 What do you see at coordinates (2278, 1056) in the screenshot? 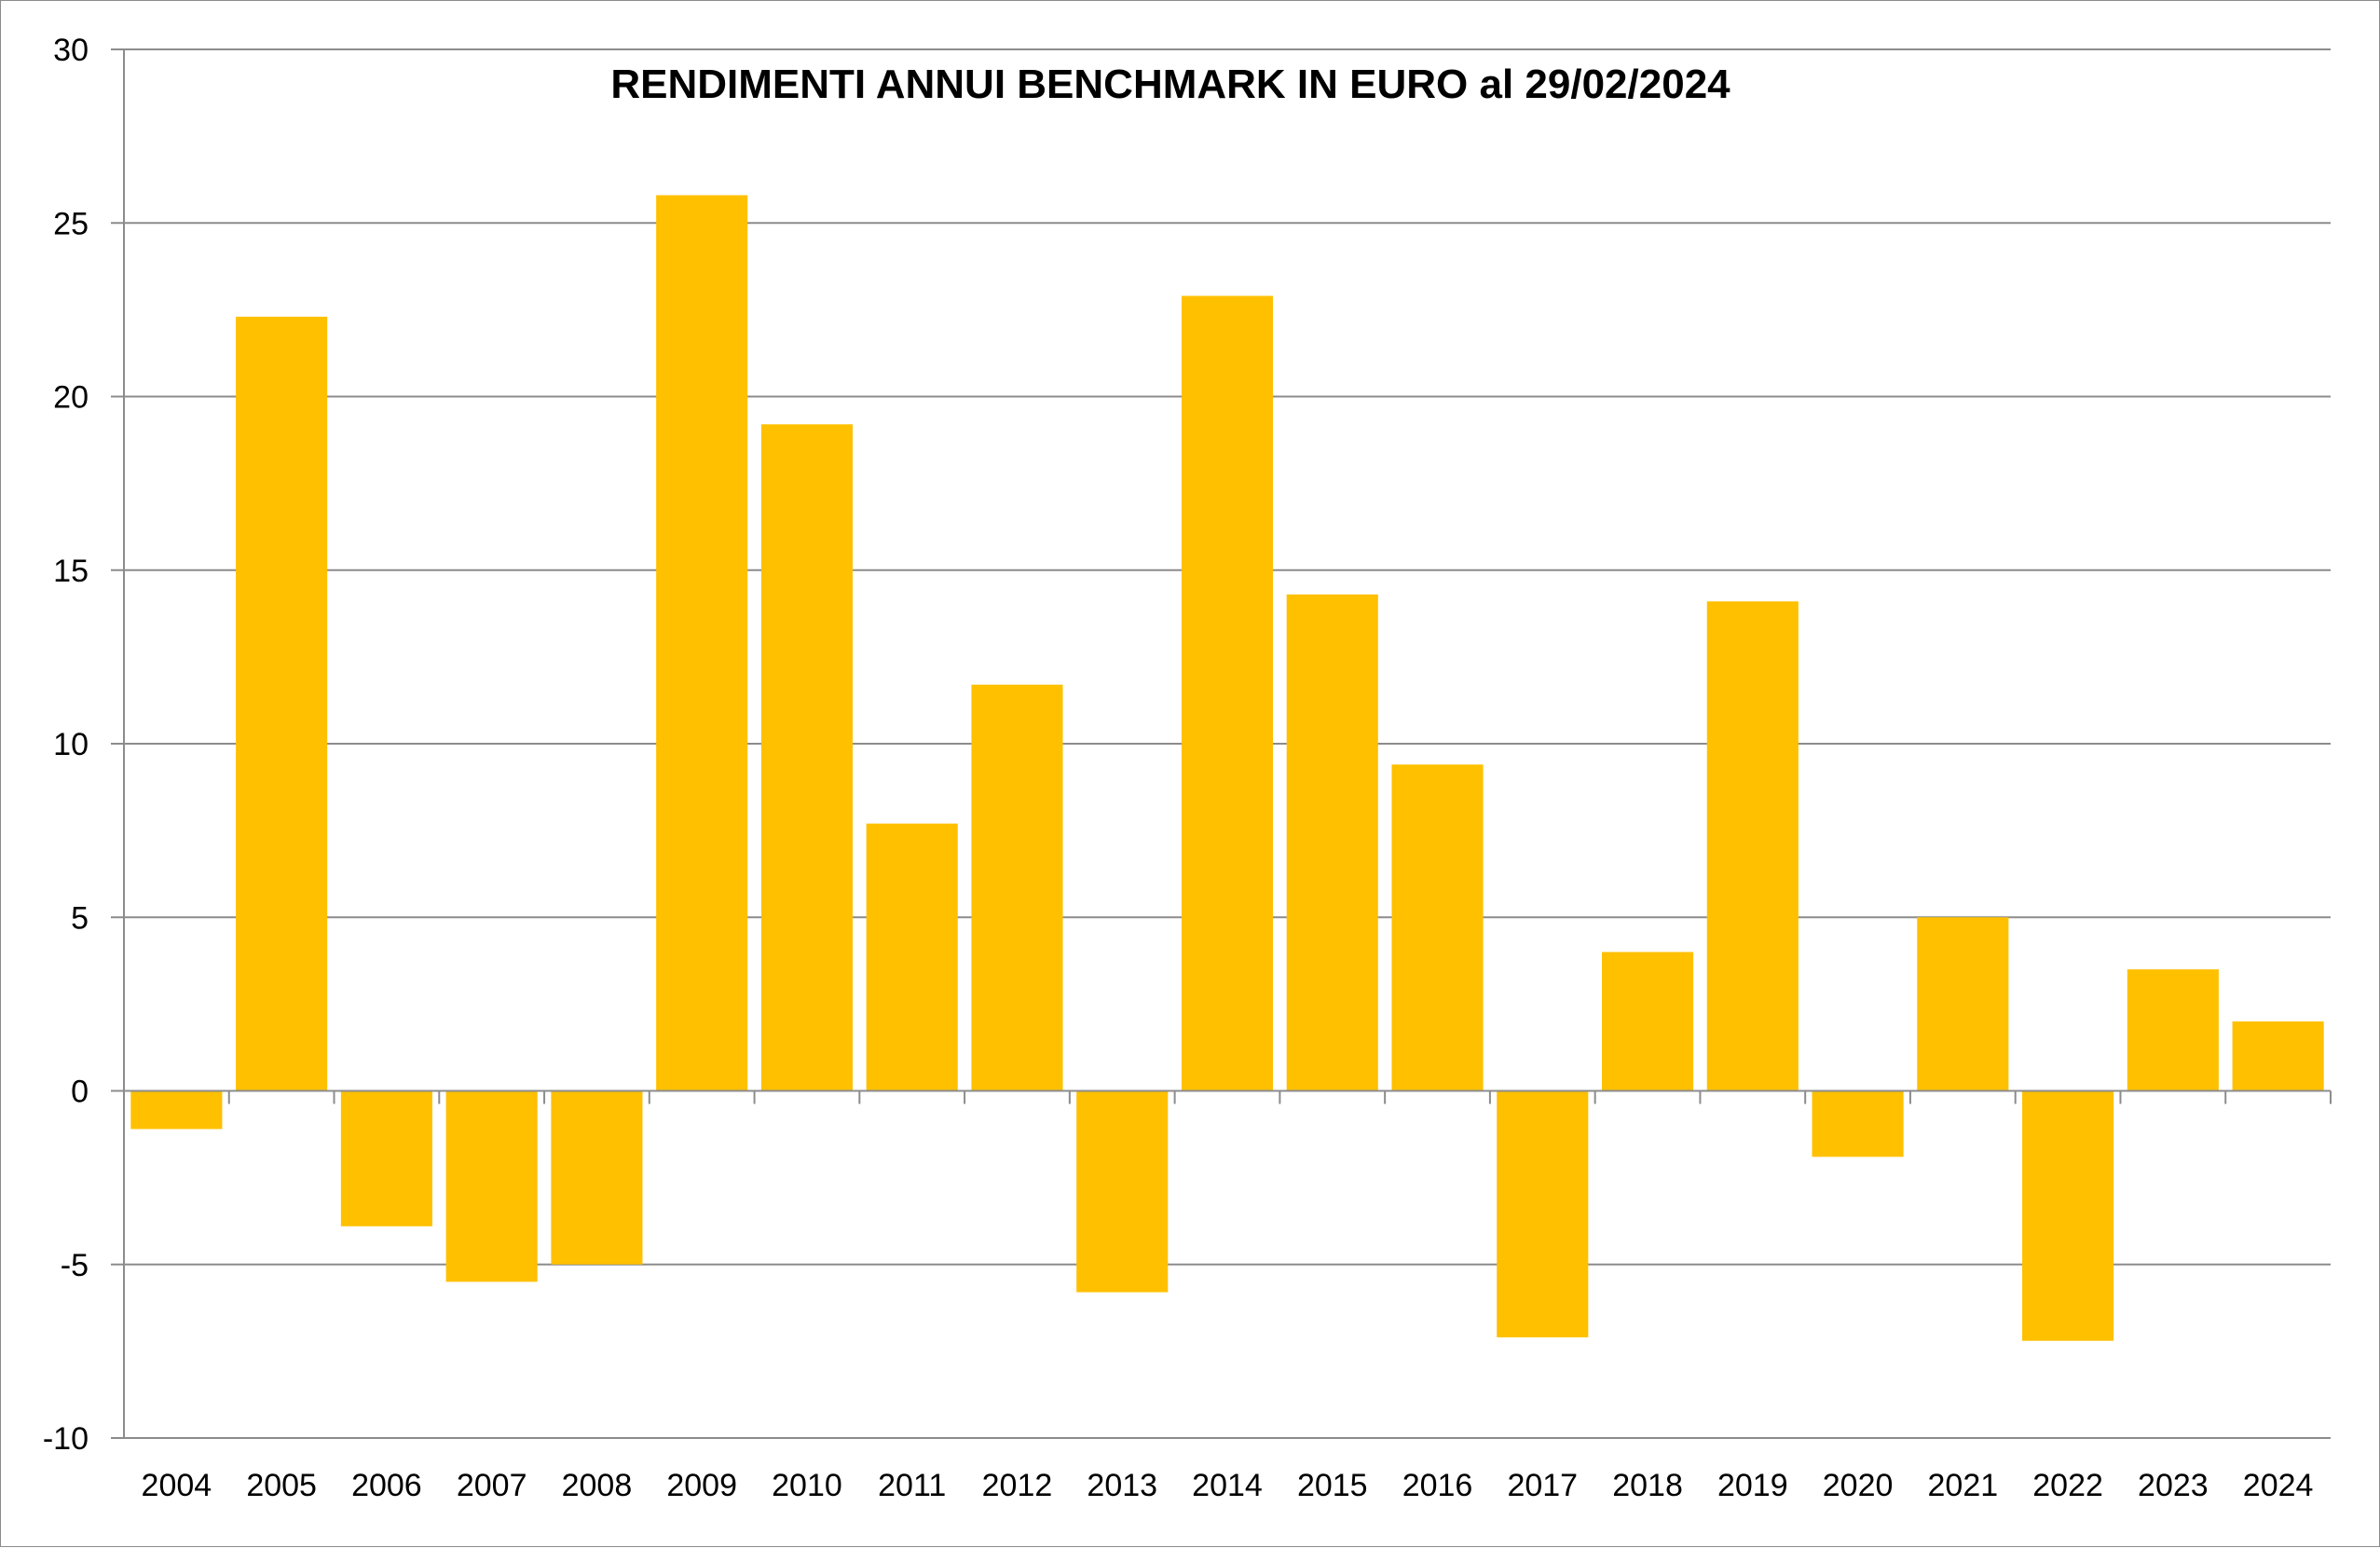
I see `bar-2024` at bounding box center [2278, 1056].